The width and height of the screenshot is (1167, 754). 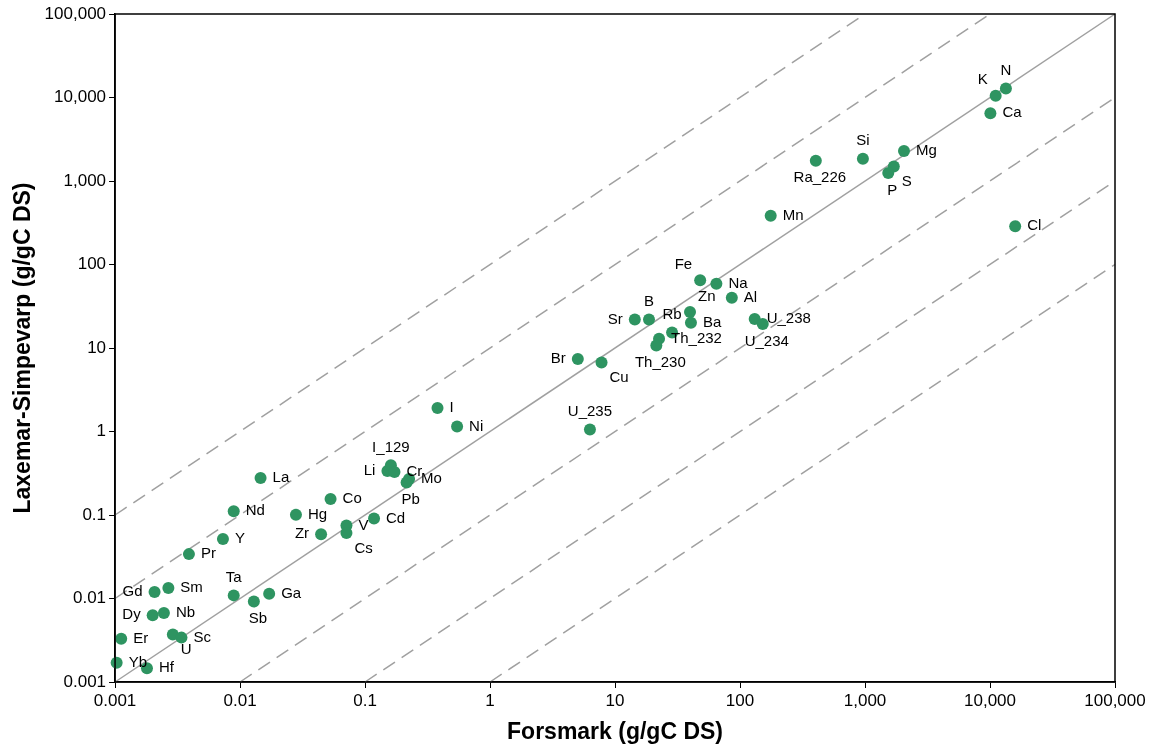 I want to click on annotation: Cd, so click(x=396, y=517).